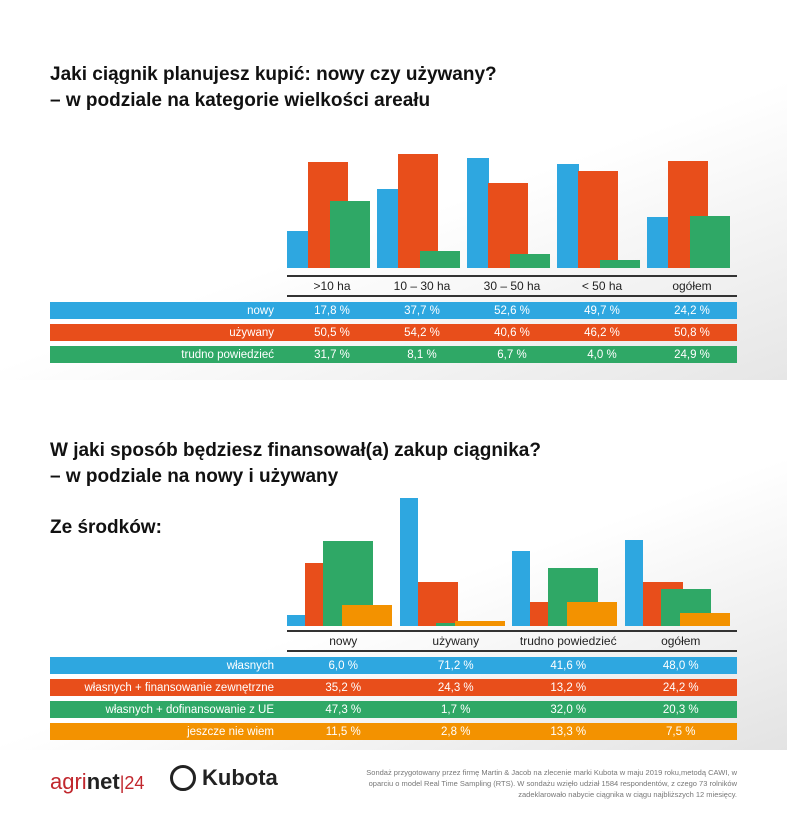 The width and height of the screenshot is (787, 821). What do you see at coordinates (692, 354) in the screenshot?
I see `data-label: 24,9 %` at bounding box center [692, 354].